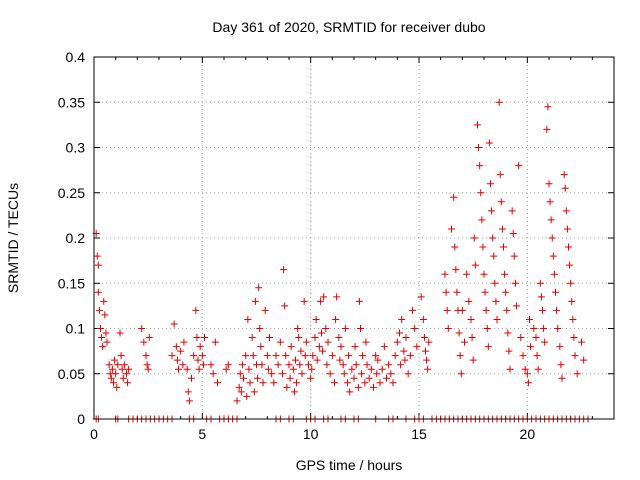  What do you see at coordinates (76, 57) in the screenshot?
I see `y-tick-label: 0.4` at bounding box center [76, 57].